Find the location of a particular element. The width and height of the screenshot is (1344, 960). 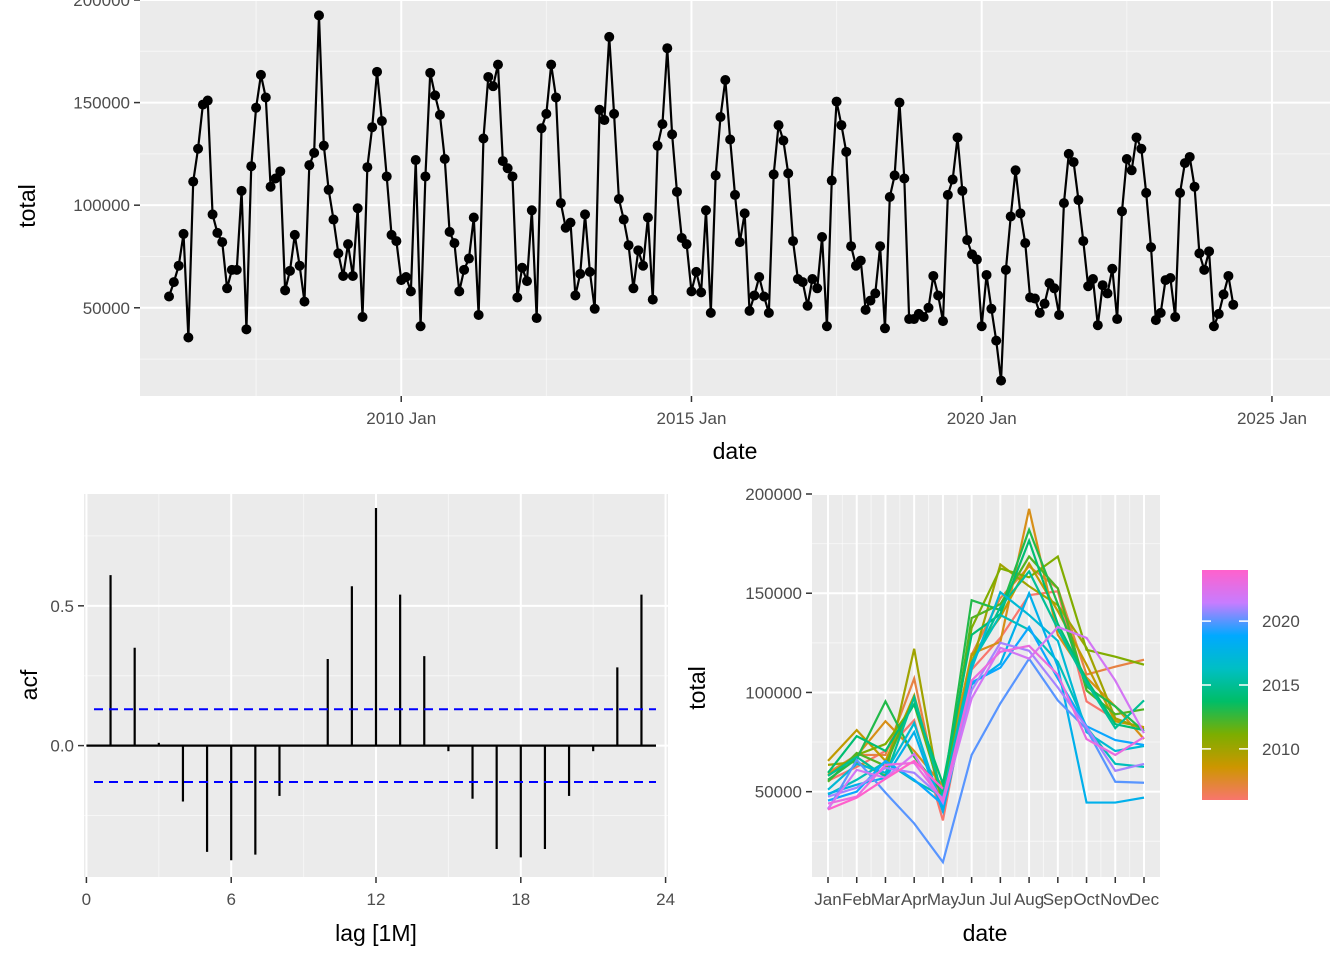

time-plot-y-tick-label: 150000 is located at coordinates (101, 103).